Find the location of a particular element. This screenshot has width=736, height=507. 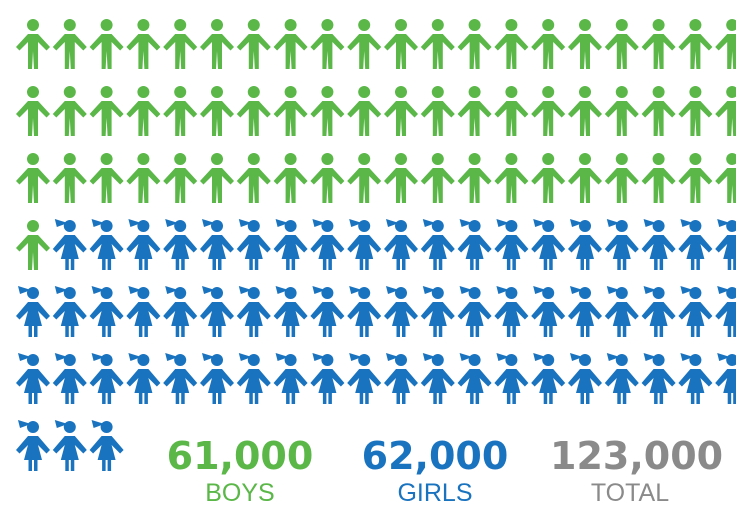

total-count: 123,000 is located at coordinates (637, 456).